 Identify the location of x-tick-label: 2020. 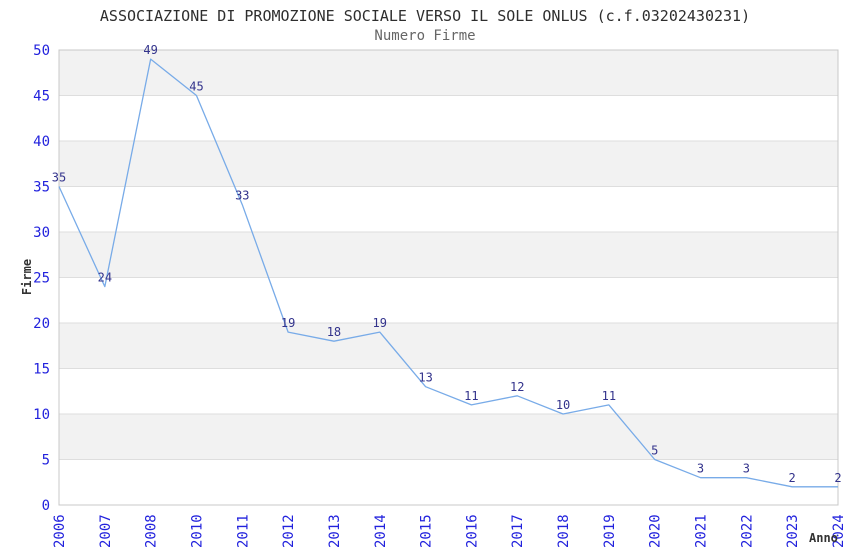
(656, 531).